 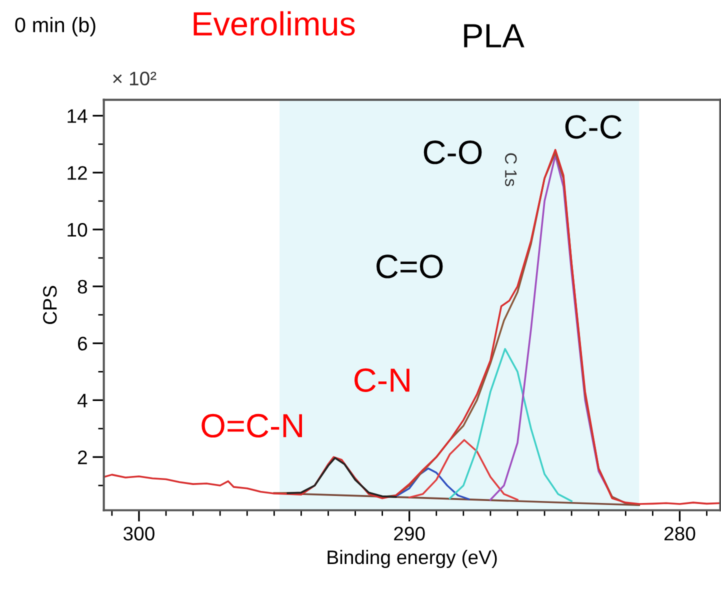 What do you see at coordinates (78, 116) in the screenshot?
I see `y-tick-label: 14` at bounding box center [78, 116].